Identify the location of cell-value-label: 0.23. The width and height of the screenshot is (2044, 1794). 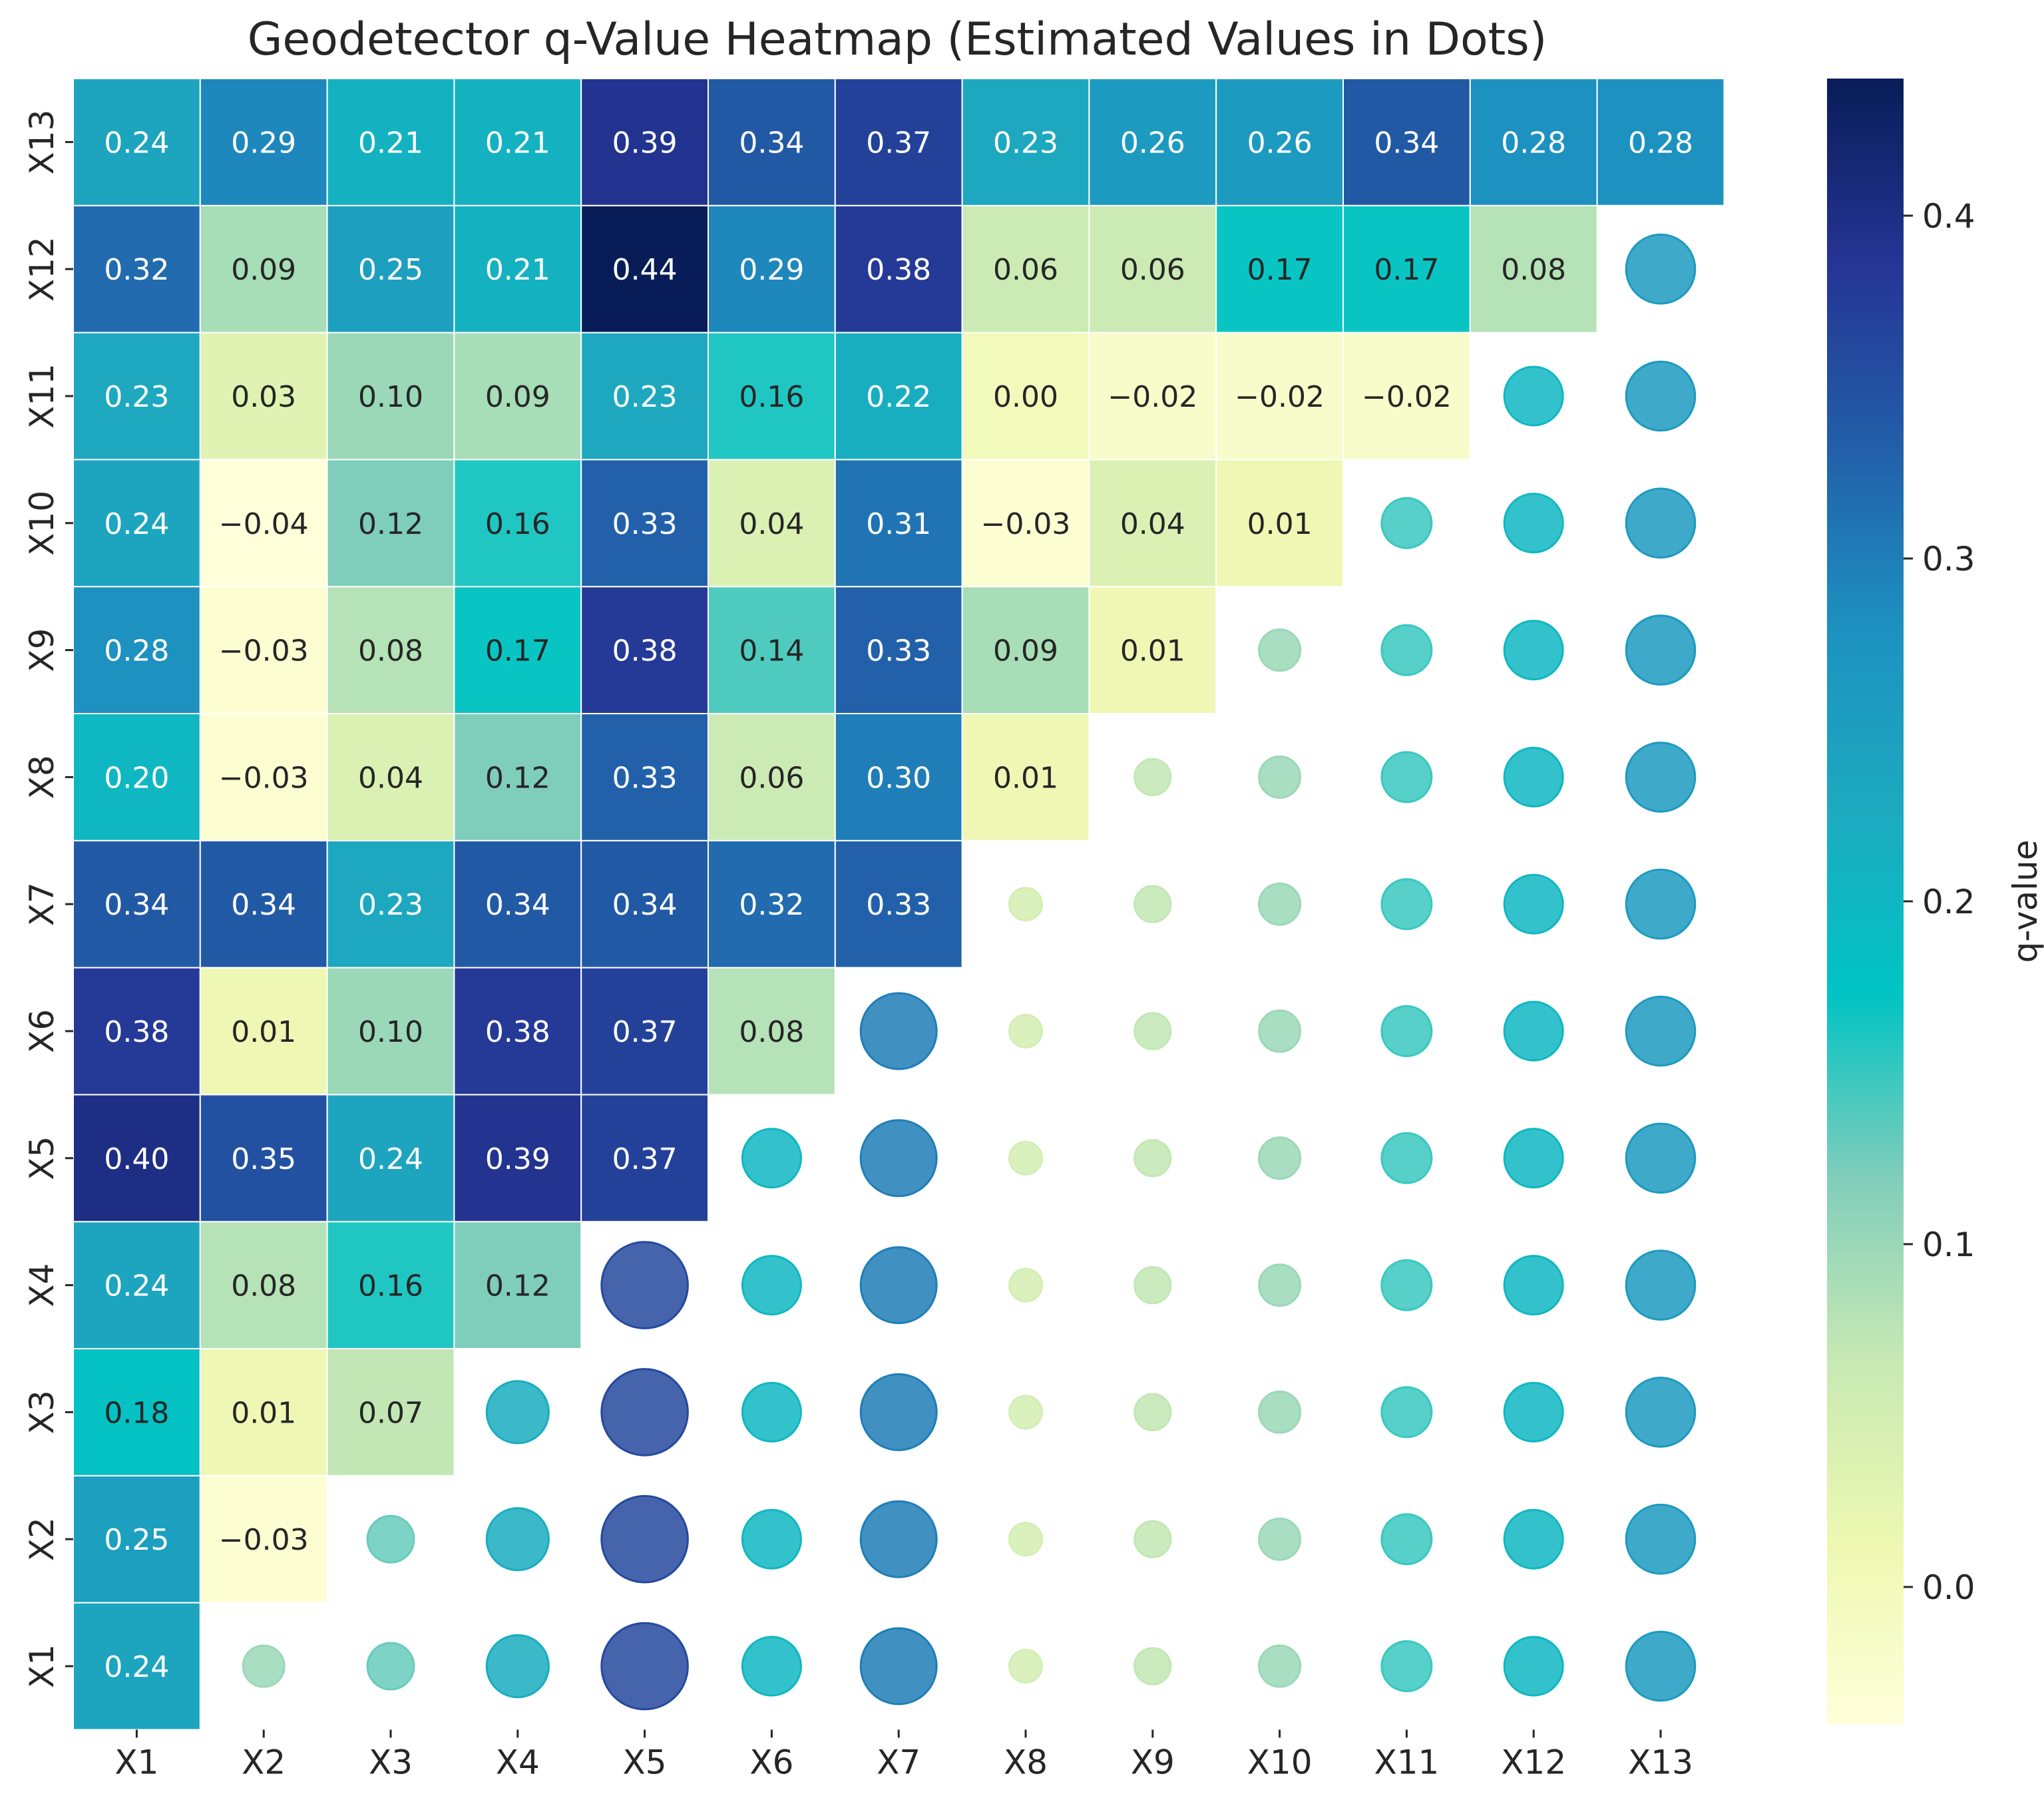
(645, 397).